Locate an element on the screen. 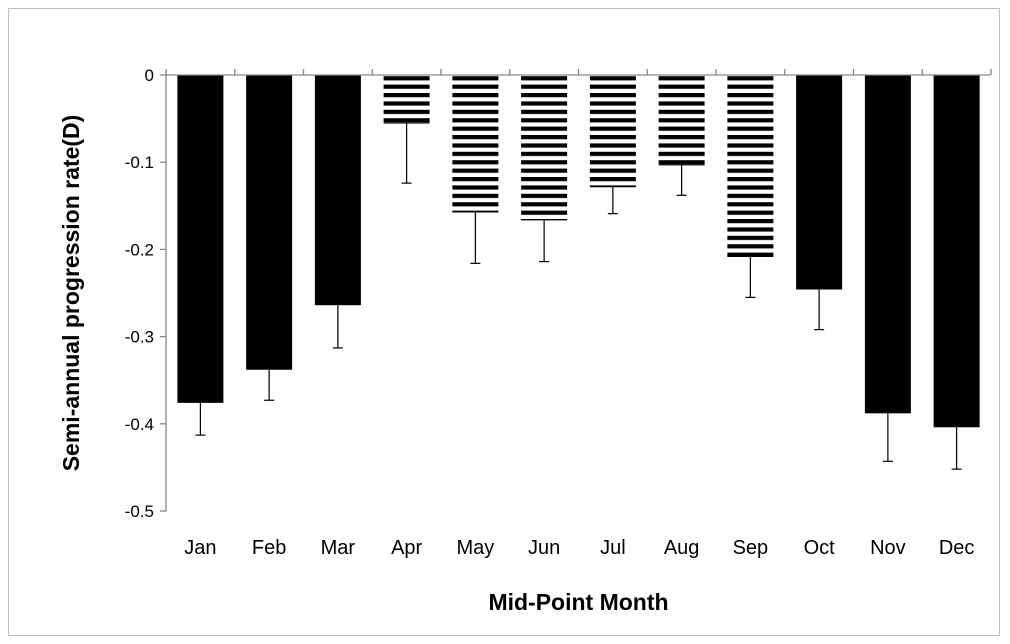 This screenshot has height=644, width=1010. x-axis-tick-labels: Jan Feb Mar Apr May Jun Jul Aug Sep Oct Nov Dec is located at coordinates (579, 548).